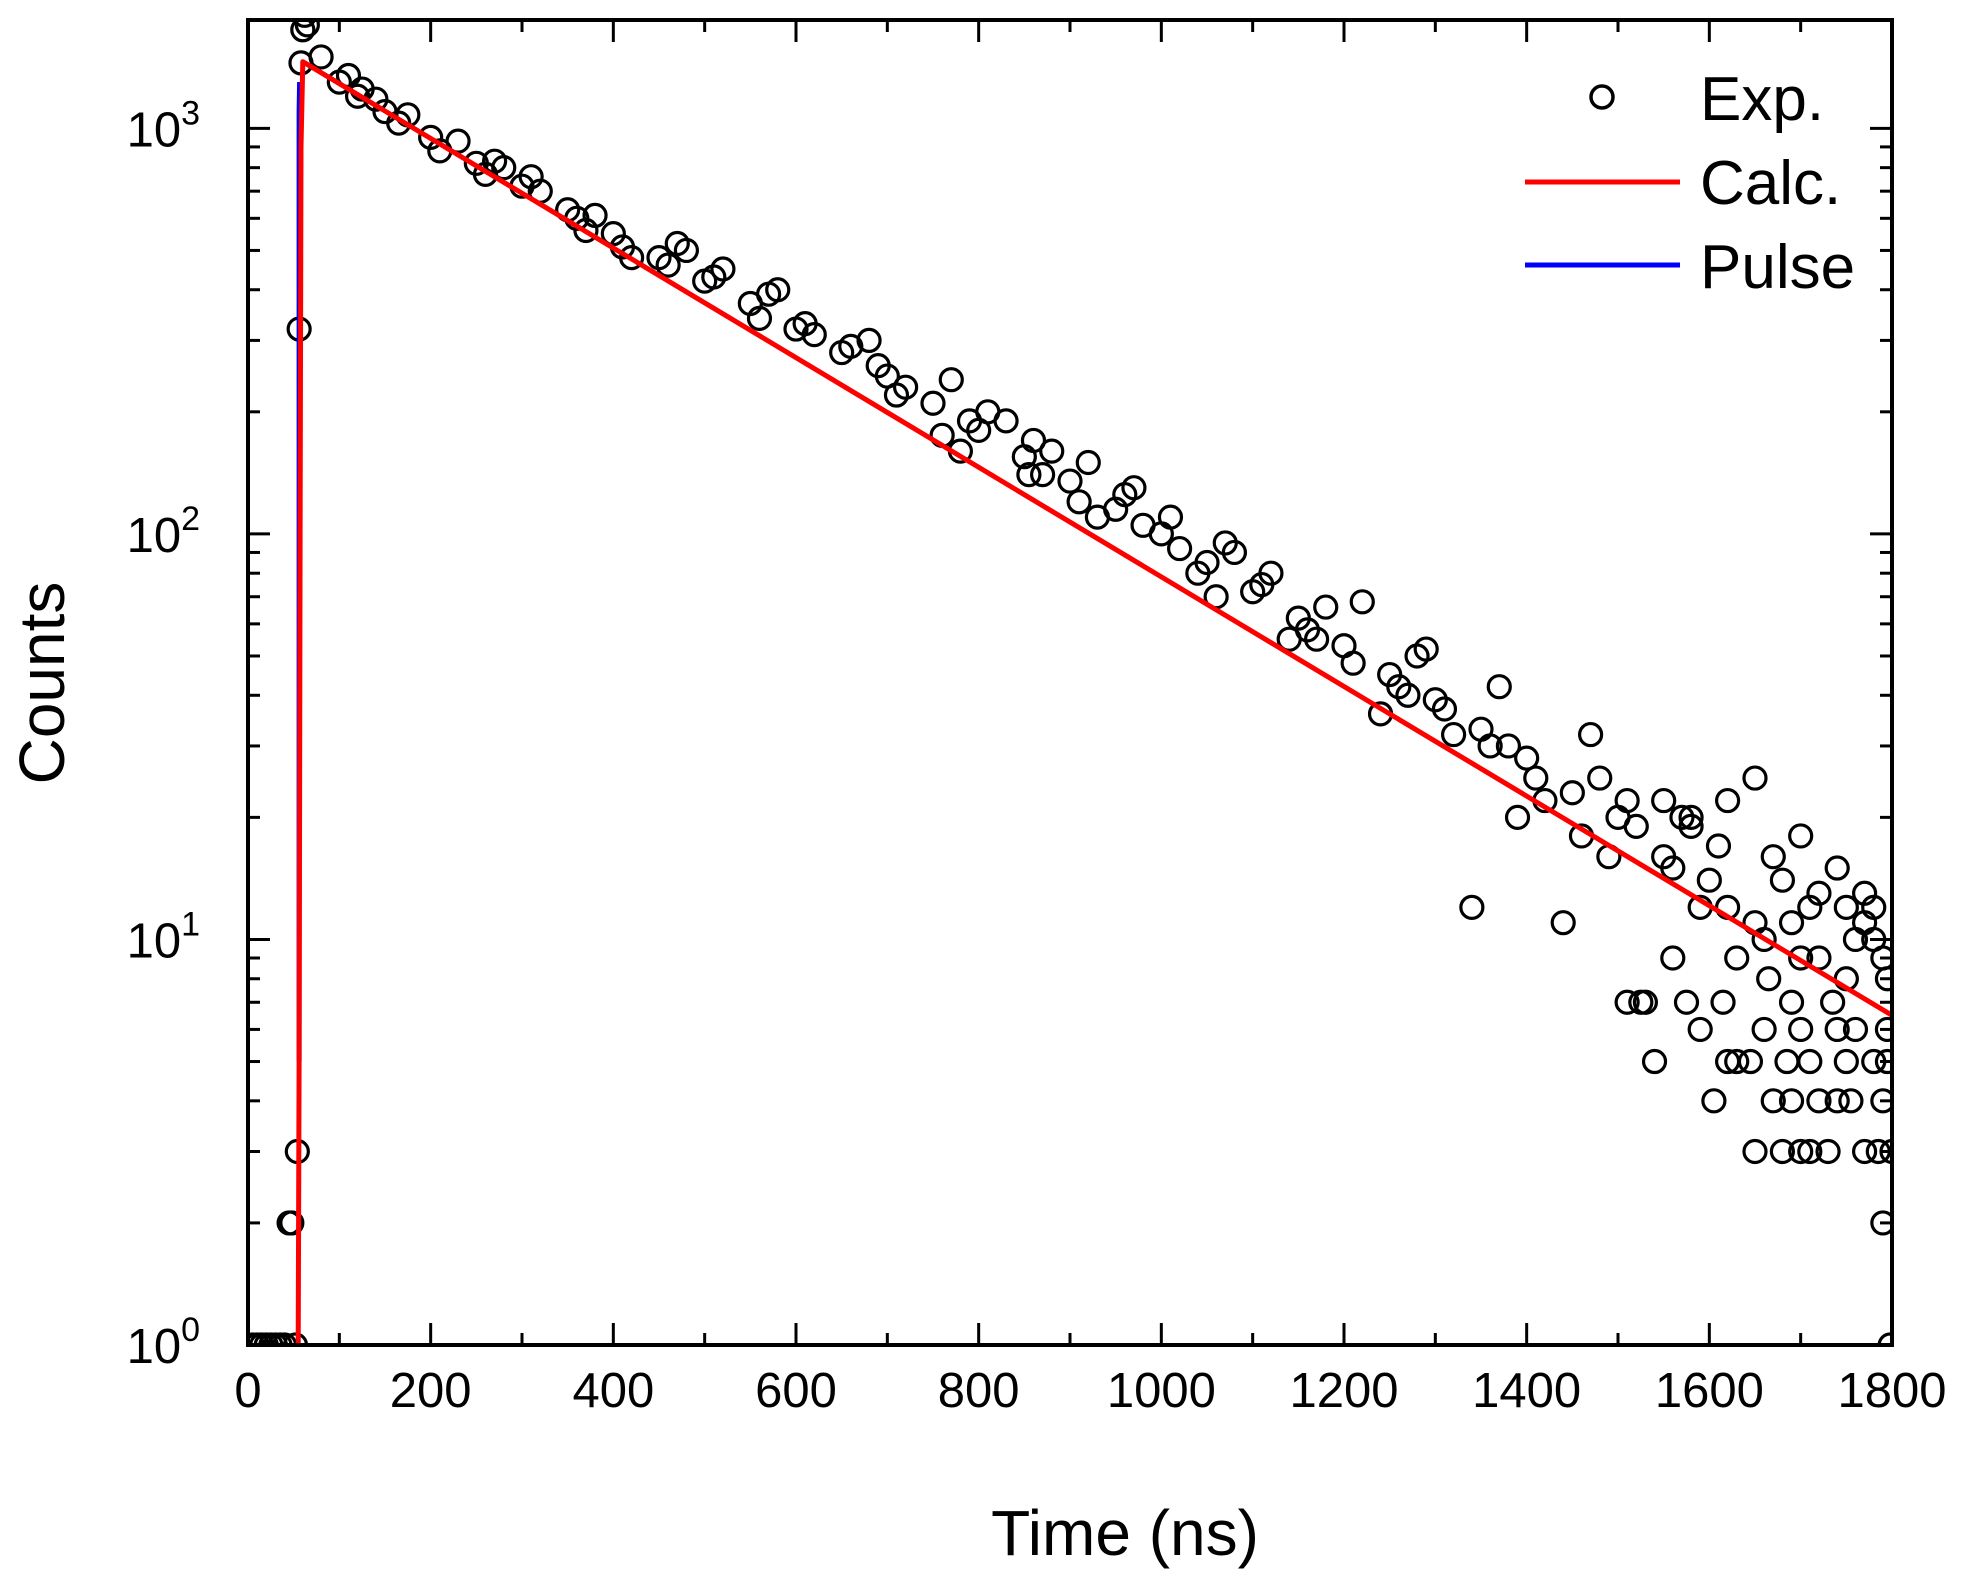 The image size is (1968, 1583). Describe the element at coordinates (1770, 183) in the screenshot. I see `legend-calc-label: Calc.` at that location.